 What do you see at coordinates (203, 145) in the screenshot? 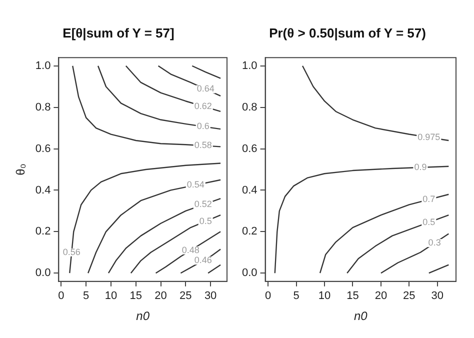
I see `series-label: 0.58` at bounding box center [203, 145].